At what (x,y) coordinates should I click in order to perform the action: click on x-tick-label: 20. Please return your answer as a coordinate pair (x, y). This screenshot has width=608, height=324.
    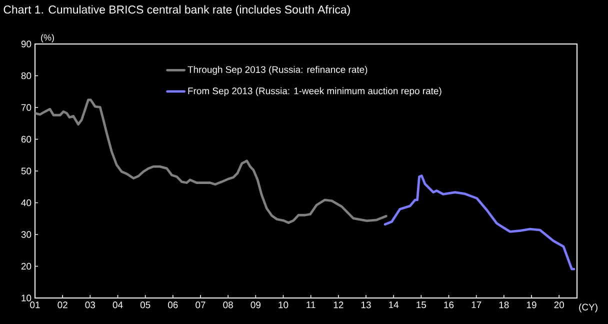
    Looking at the image, I should click on (559, 305).